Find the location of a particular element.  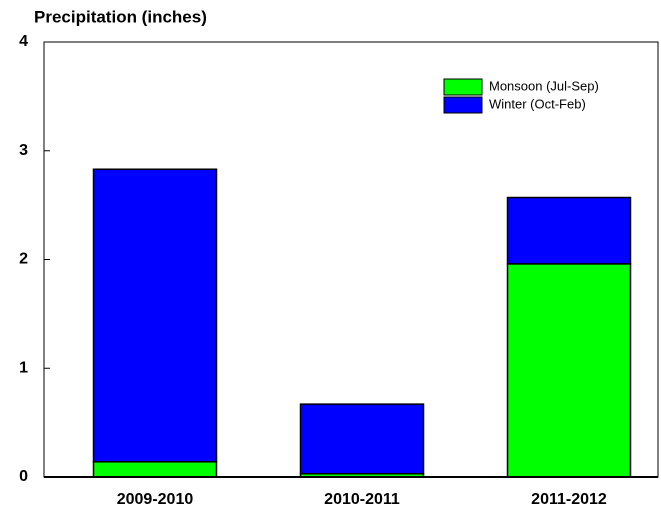

y-tick-label: 3 is located at coordinates (23, 150).